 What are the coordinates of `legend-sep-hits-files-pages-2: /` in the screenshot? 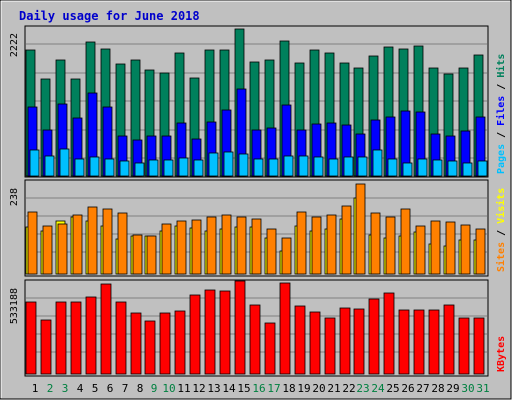 It's located at (501, 87).